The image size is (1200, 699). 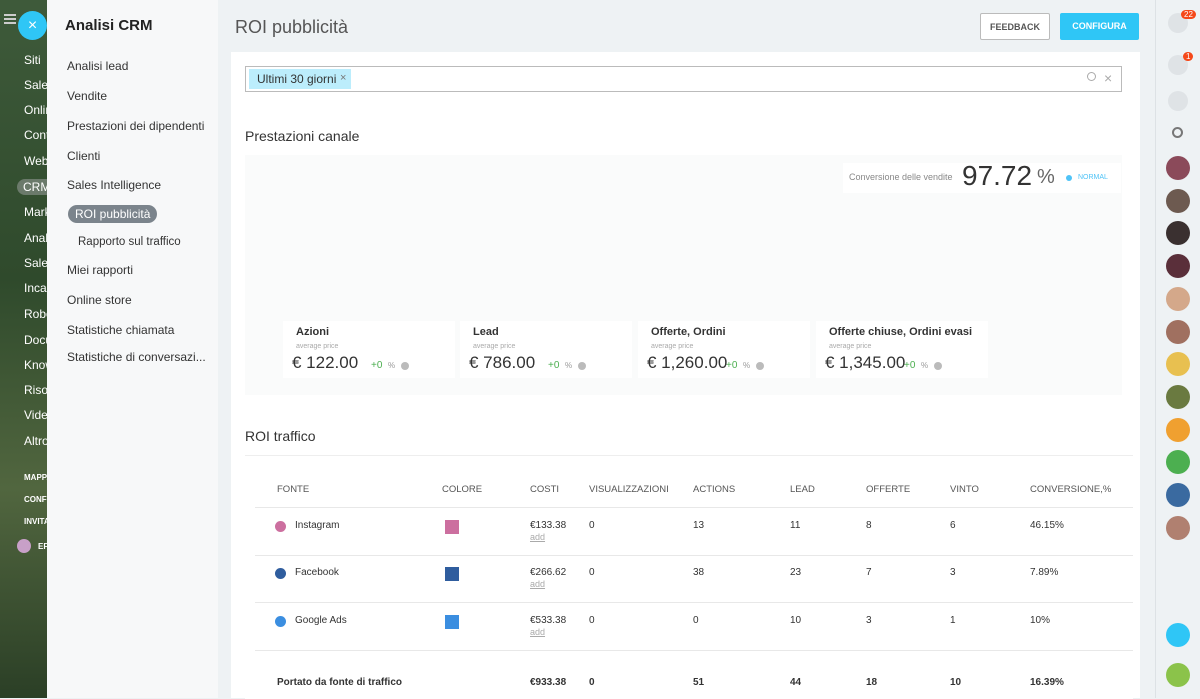 I want to click on stage-price: € 122.00, so click(x=325, y=362).